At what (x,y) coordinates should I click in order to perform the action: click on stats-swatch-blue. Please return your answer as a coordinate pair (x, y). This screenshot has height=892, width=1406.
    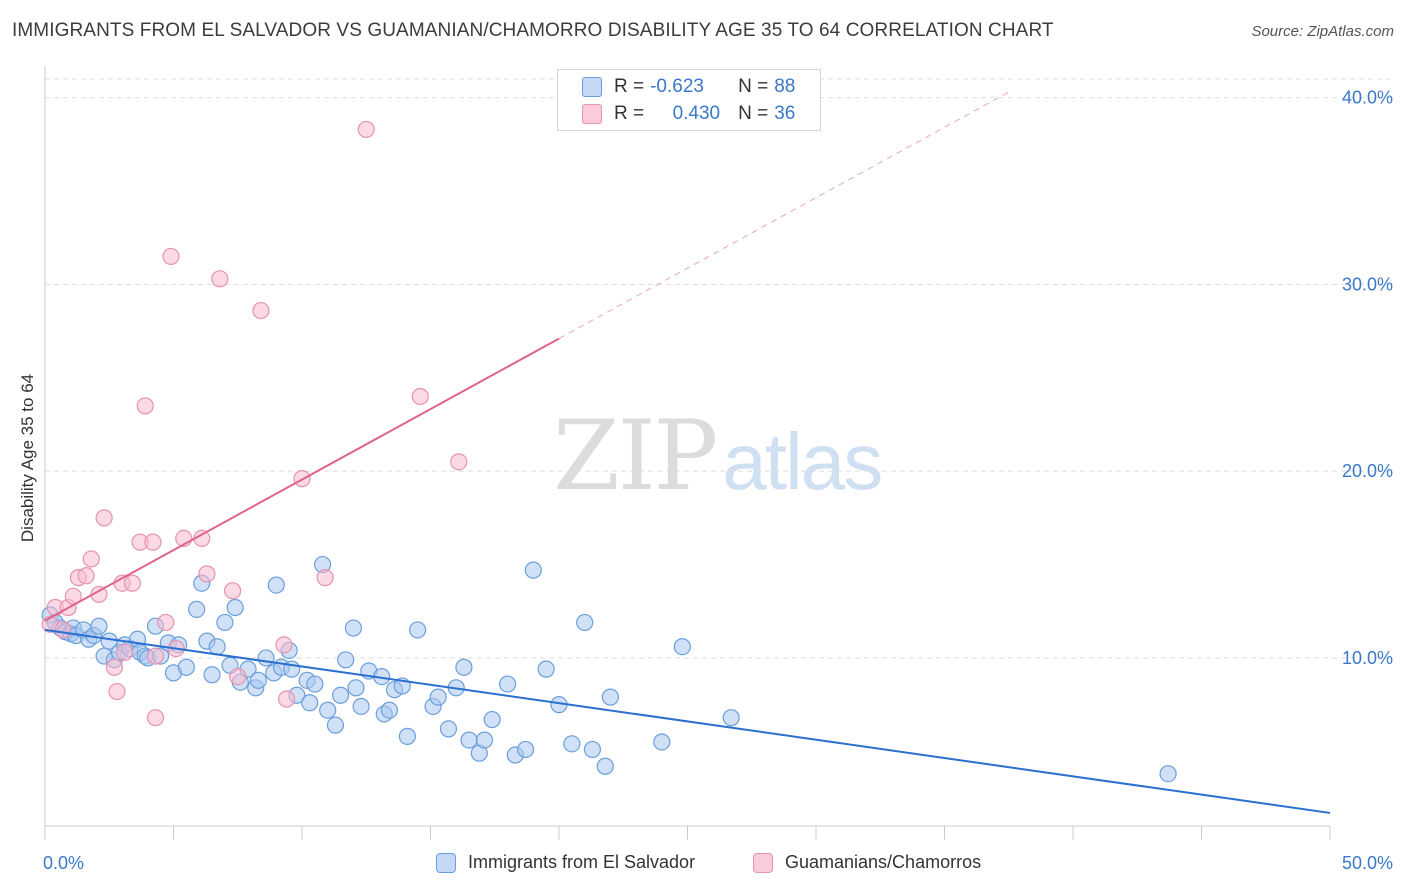
    Looking at the image, I should click on (592, 87).